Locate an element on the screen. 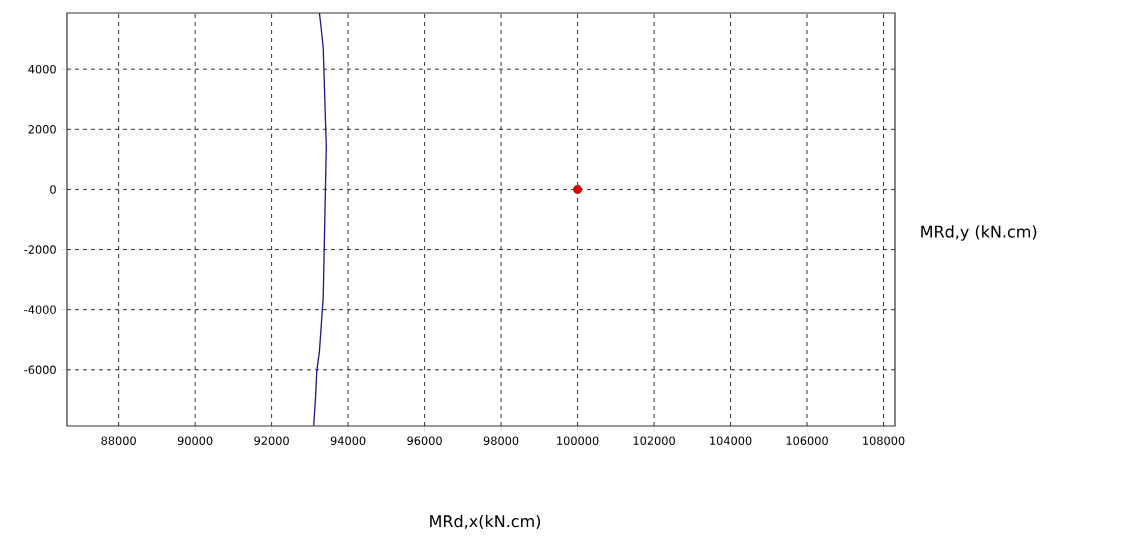  x-axis-title: MRd,x(kN.cm) is located at coordinates (485, 522).